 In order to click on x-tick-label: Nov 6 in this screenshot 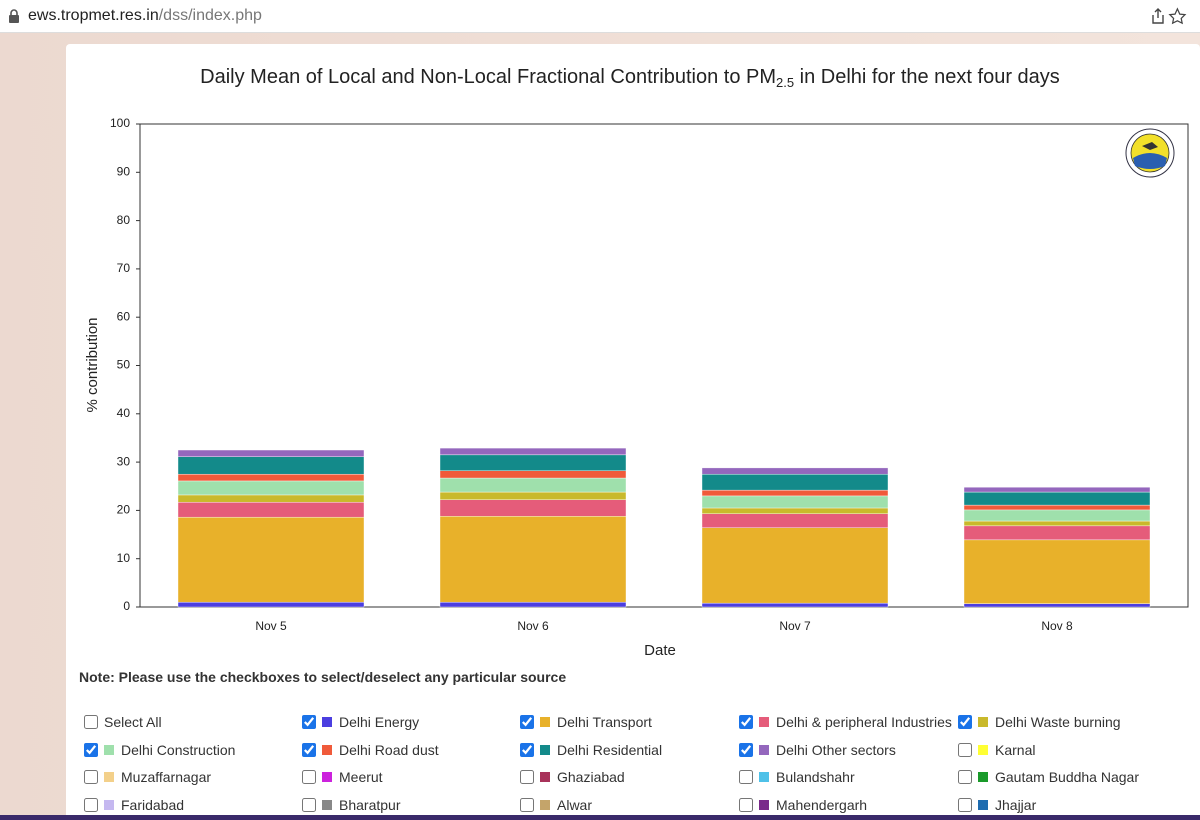, I will do `click(533, 626)`.